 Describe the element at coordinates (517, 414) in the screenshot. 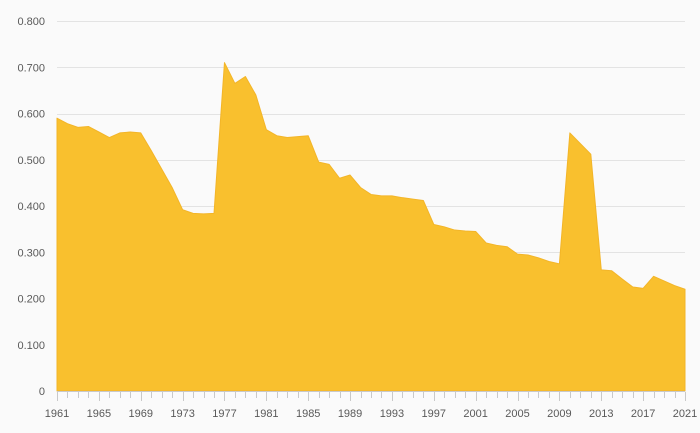

I see `x-tick-label: 2005` at that location.